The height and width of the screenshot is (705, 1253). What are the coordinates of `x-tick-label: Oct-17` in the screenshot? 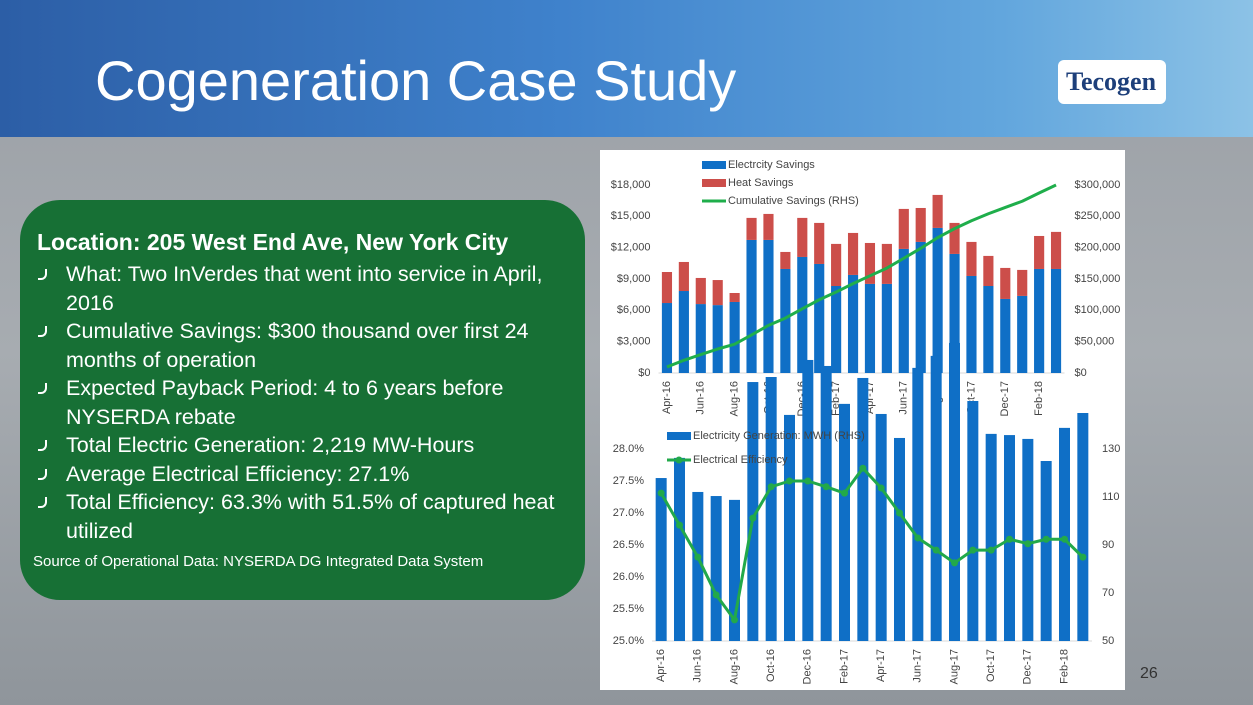 It's located at (991, 665).